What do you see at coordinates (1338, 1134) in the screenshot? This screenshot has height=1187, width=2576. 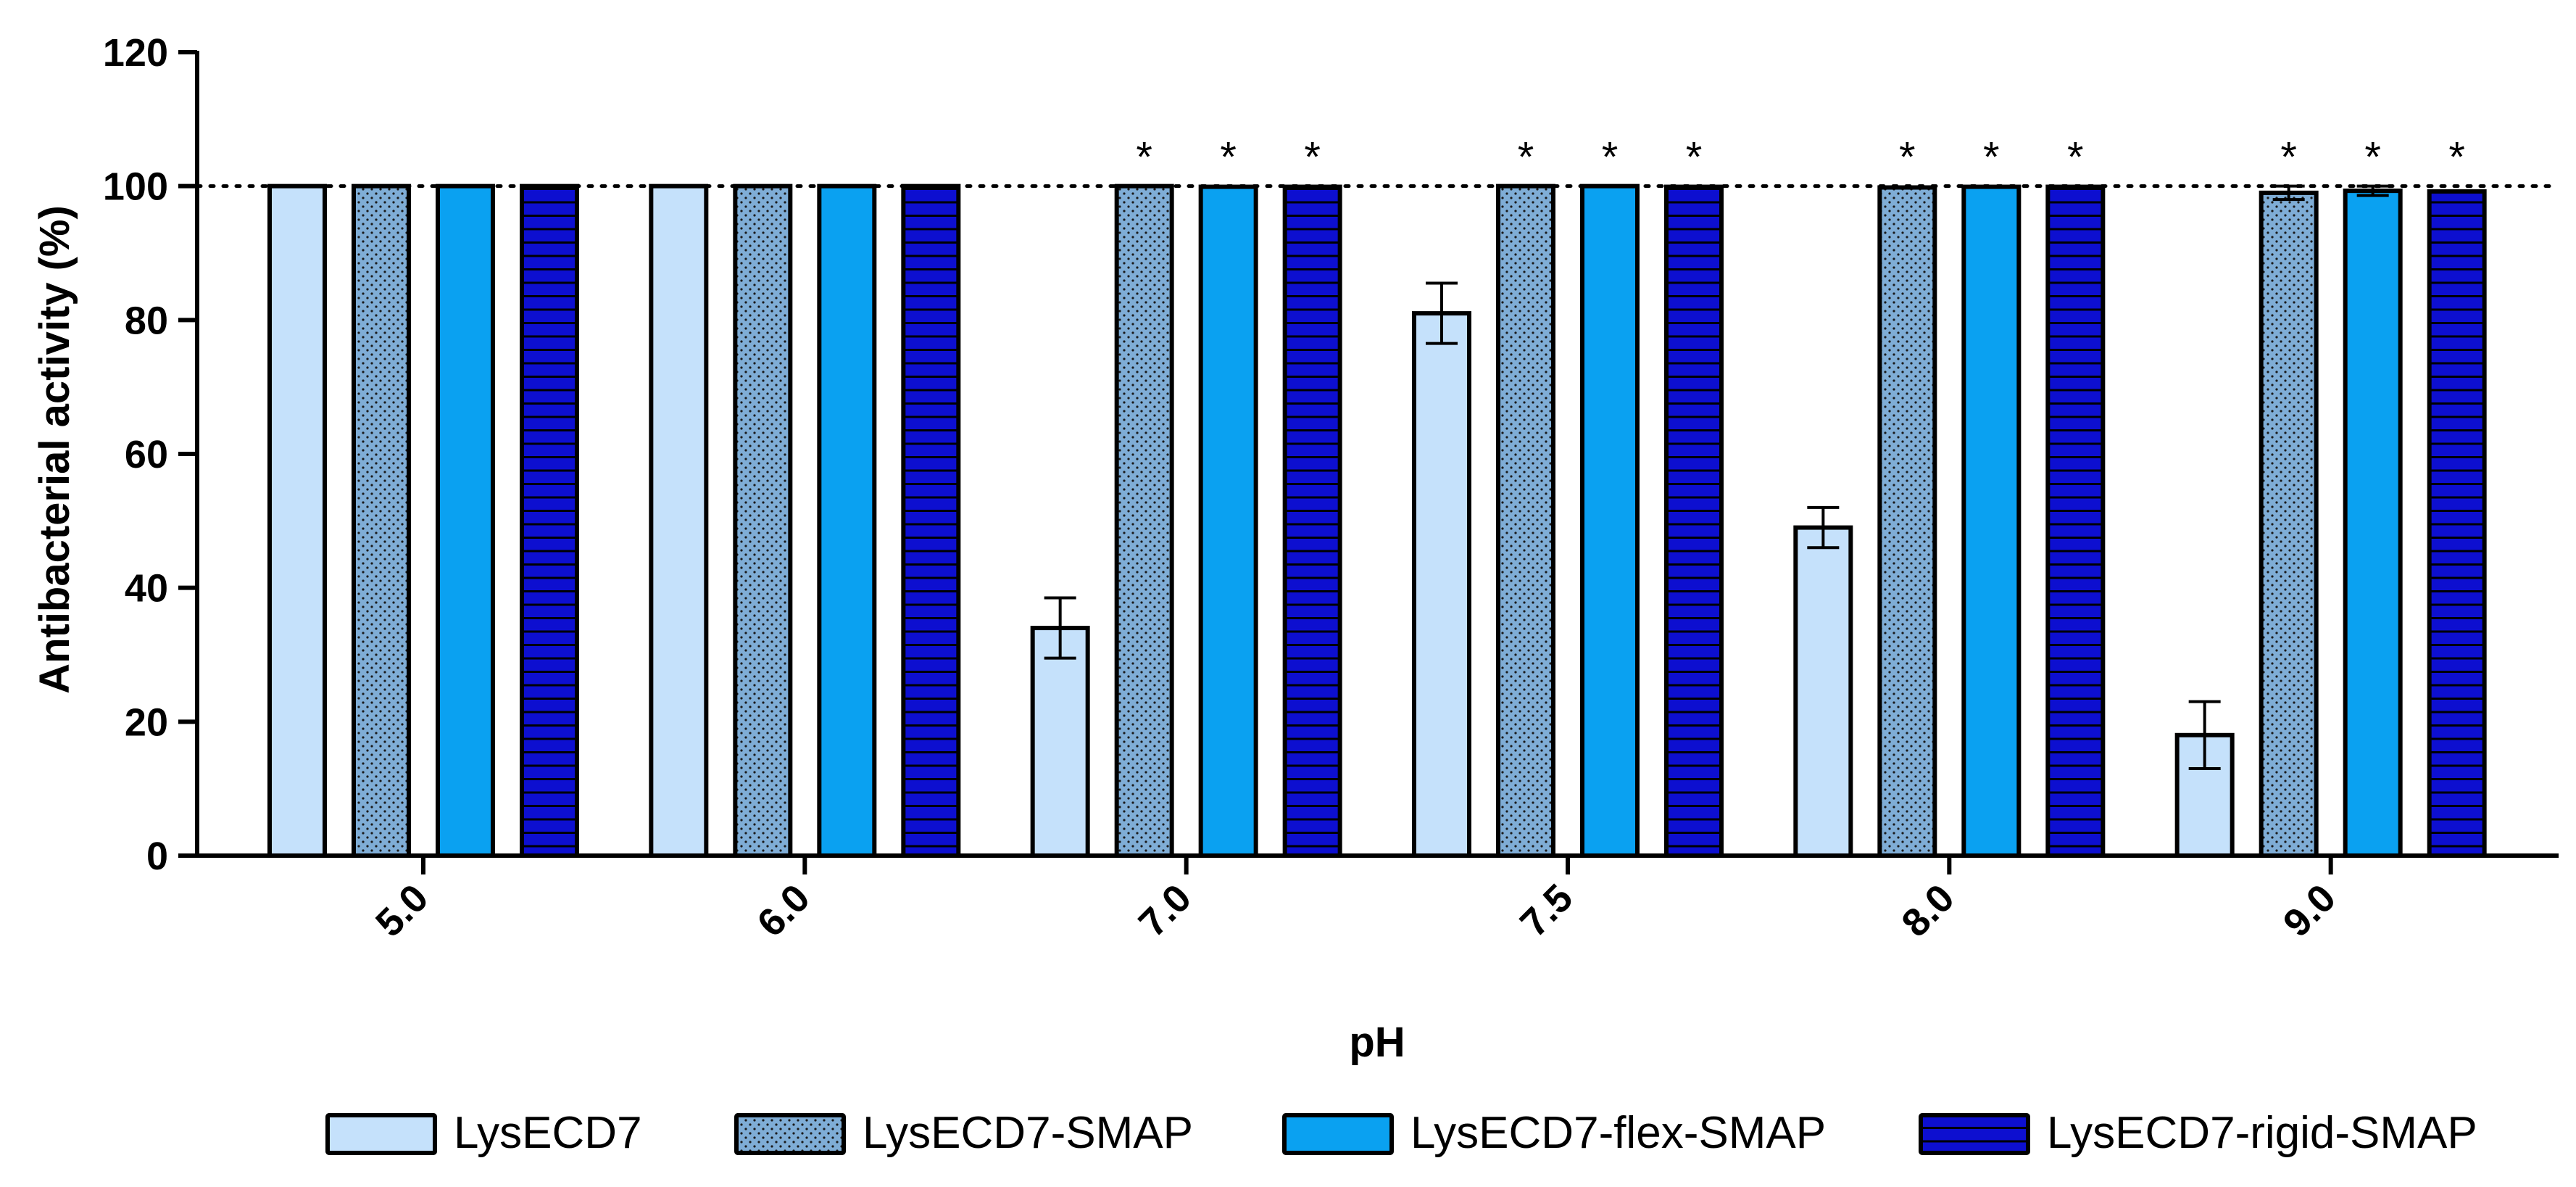 I see `legend-swatch-LysECD7-flex-SMAP` at bounding box center [1338, 1134].